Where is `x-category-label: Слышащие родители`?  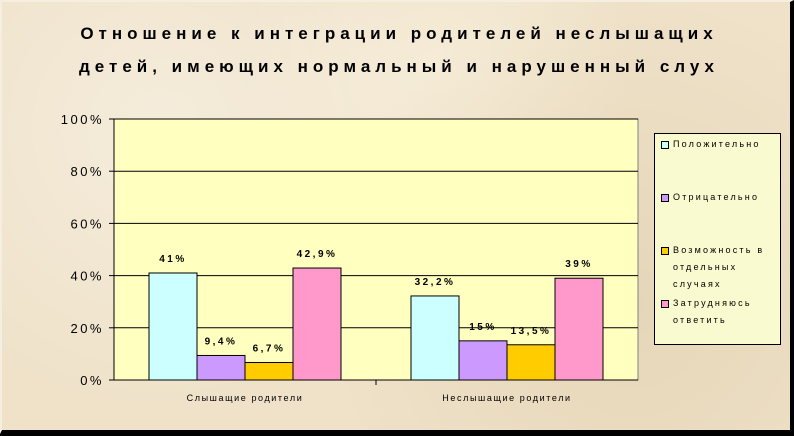 x-category-label: Слышащие родители is located at coordinates (245, 398).